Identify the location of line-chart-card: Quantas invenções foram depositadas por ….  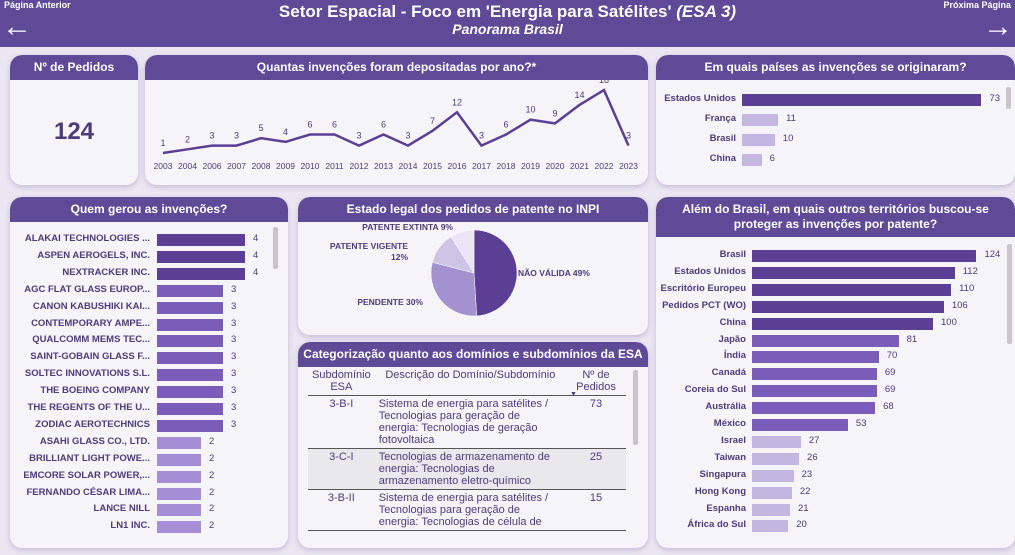
(396, 120).